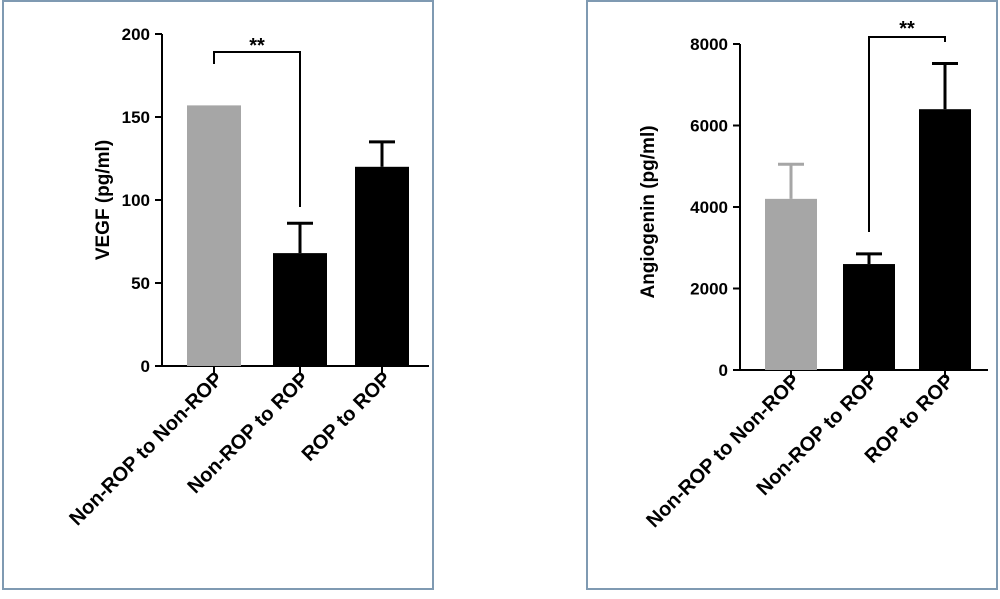 Image resolution: width=1000 pixels, height=599 pixels. Describe the element at coordinates (136, 200) in the screenshot. I see `y-tick-label: 100` at that location.